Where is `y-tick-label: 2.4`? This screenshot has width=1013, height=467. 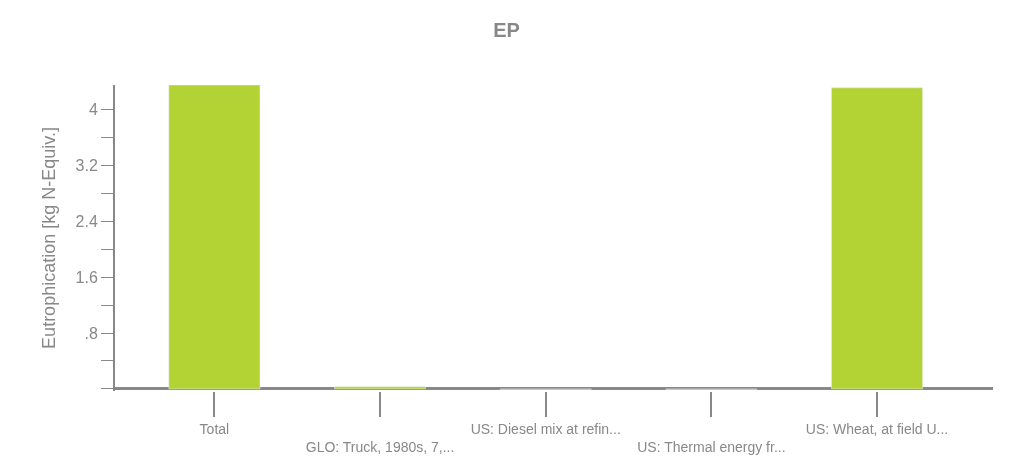 y-tick-label: 2.4 is located at coordinates (86, 221).